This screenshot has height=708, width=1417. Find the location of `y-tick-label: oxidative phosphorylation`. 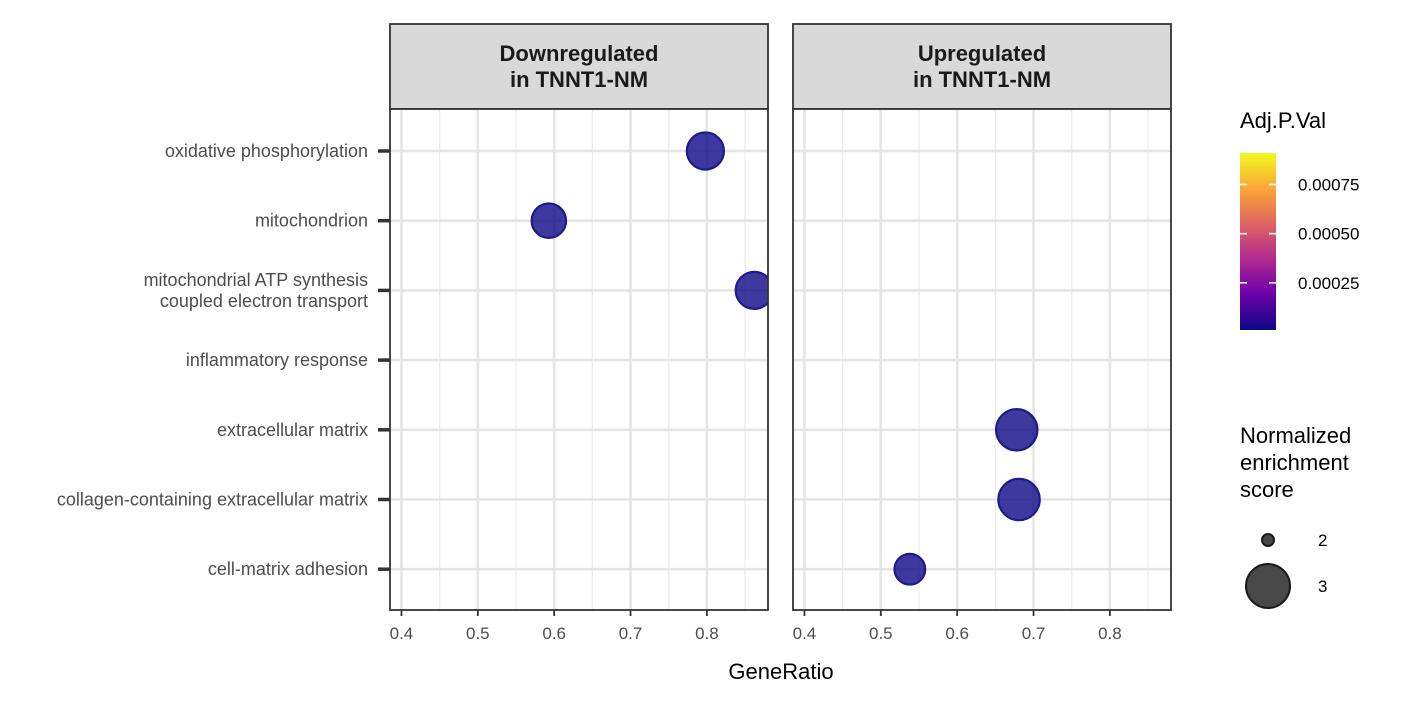

y-tick-label: oxidative phosphorylation is located at coordinates (266, 151).